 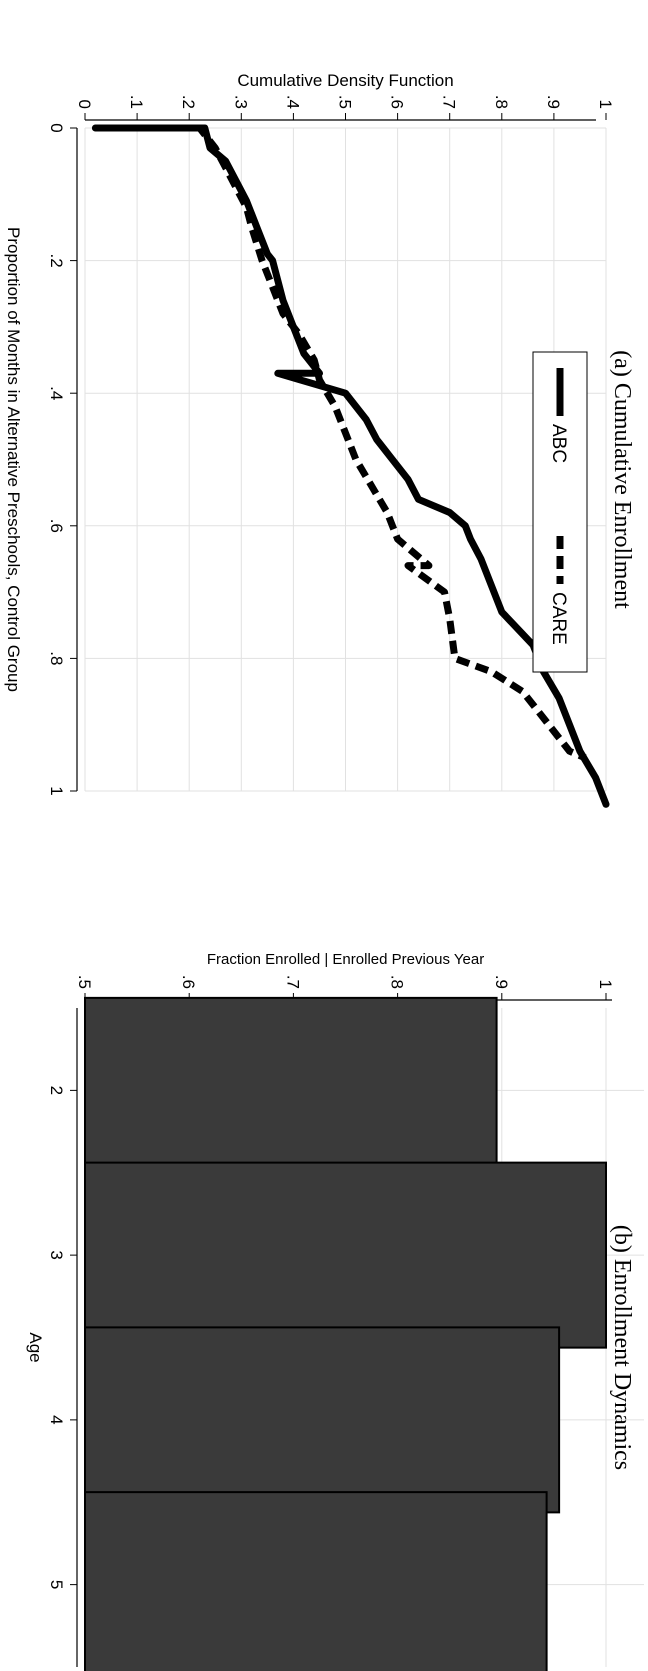 What do you see at coordinates (345, 102) in the screenshot?
I see `y-tick-label-5: .5` at bounding box center [345, 102].